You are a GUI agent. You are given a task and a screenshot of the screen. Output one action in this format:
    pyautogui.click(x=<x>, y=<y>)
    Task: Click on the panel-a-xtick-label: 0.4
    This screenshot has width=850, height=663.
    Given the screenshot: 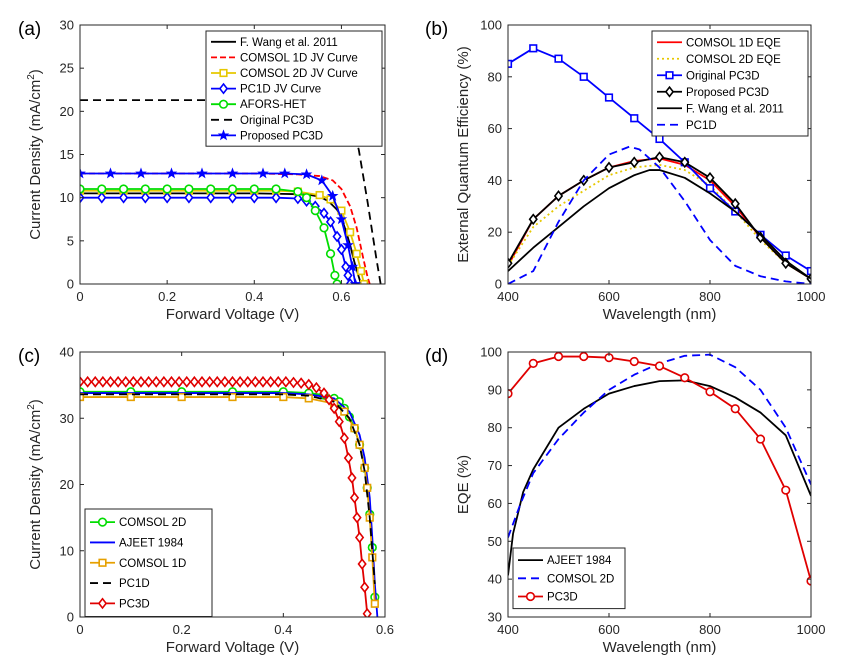 What is the action you would take?
    pyautogui.click(x=254, y=296)
    